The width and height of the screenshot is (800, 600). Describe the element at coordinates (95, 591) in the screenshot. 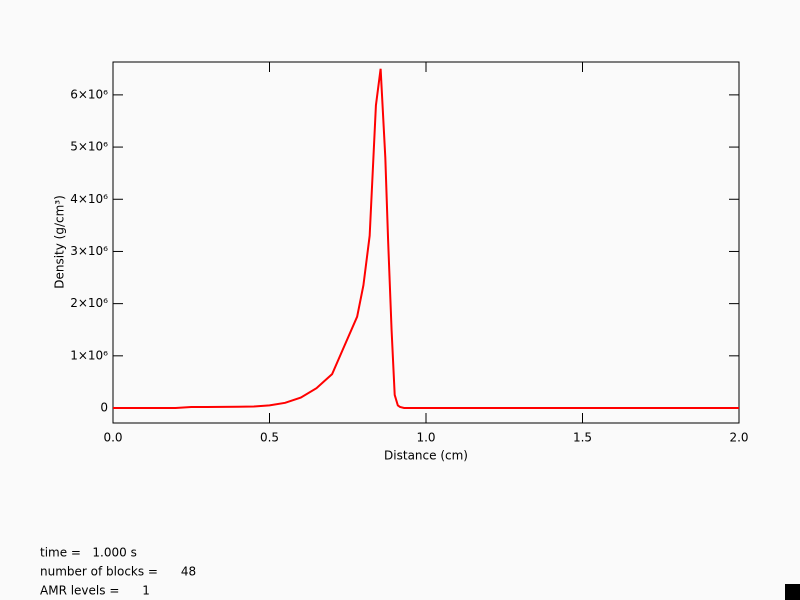

I see `annotation: AMR levels = 1` at that location.